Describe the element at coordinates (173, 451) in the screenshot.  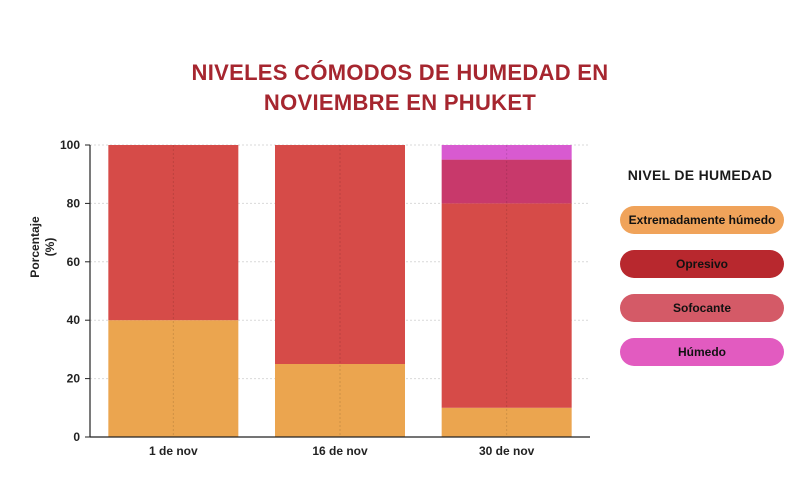
I see `x-tick-label: 1 de nov` at that location.